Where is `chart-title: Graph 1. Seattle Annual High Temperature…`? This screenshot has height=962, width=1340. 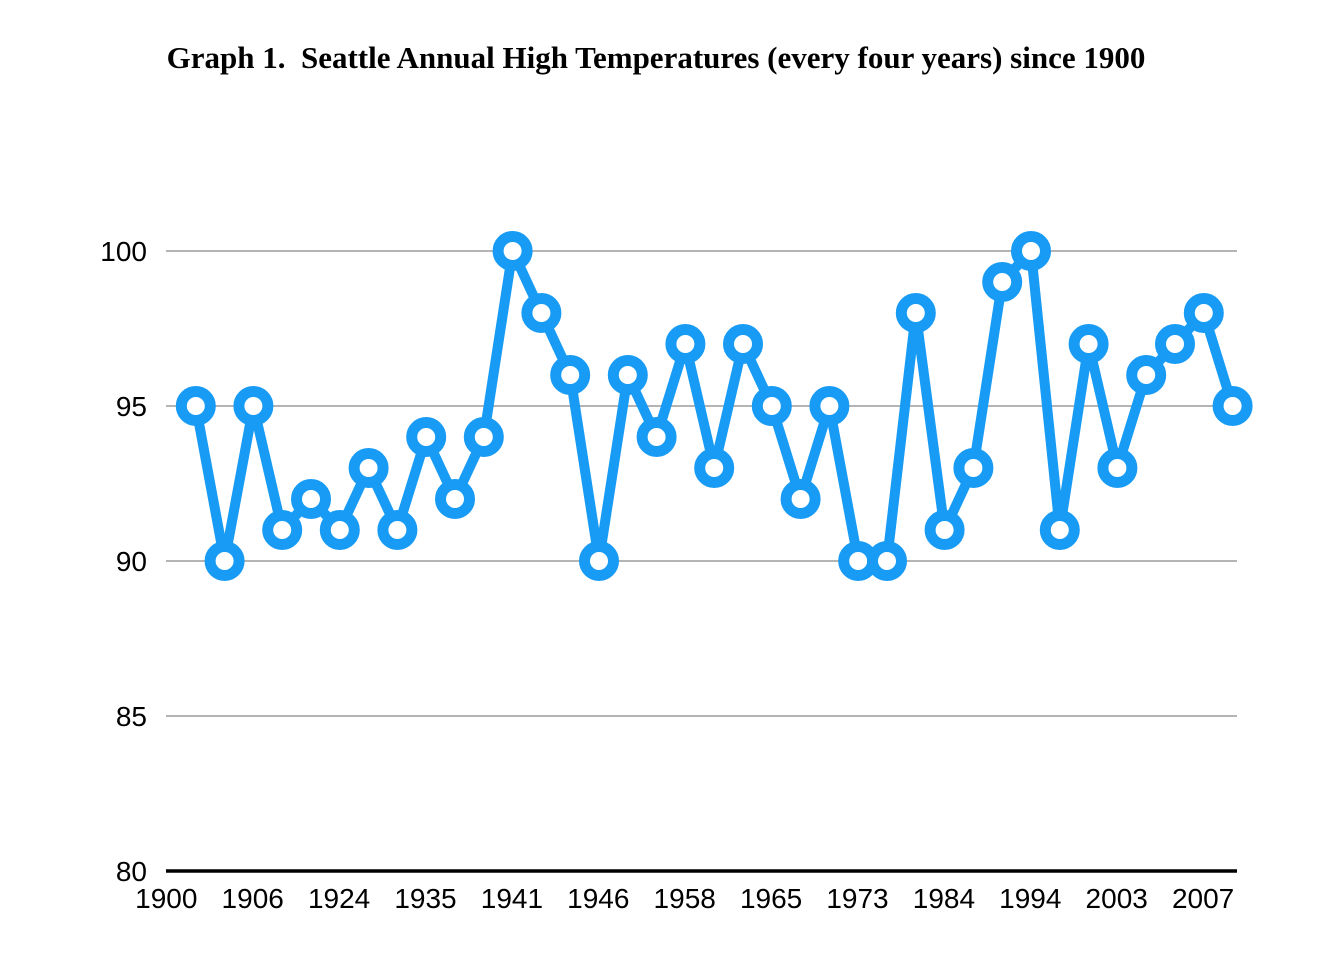
chart-title: Graph 1. Seattle Annual High Temperature… is located at coordinates (656, 57).